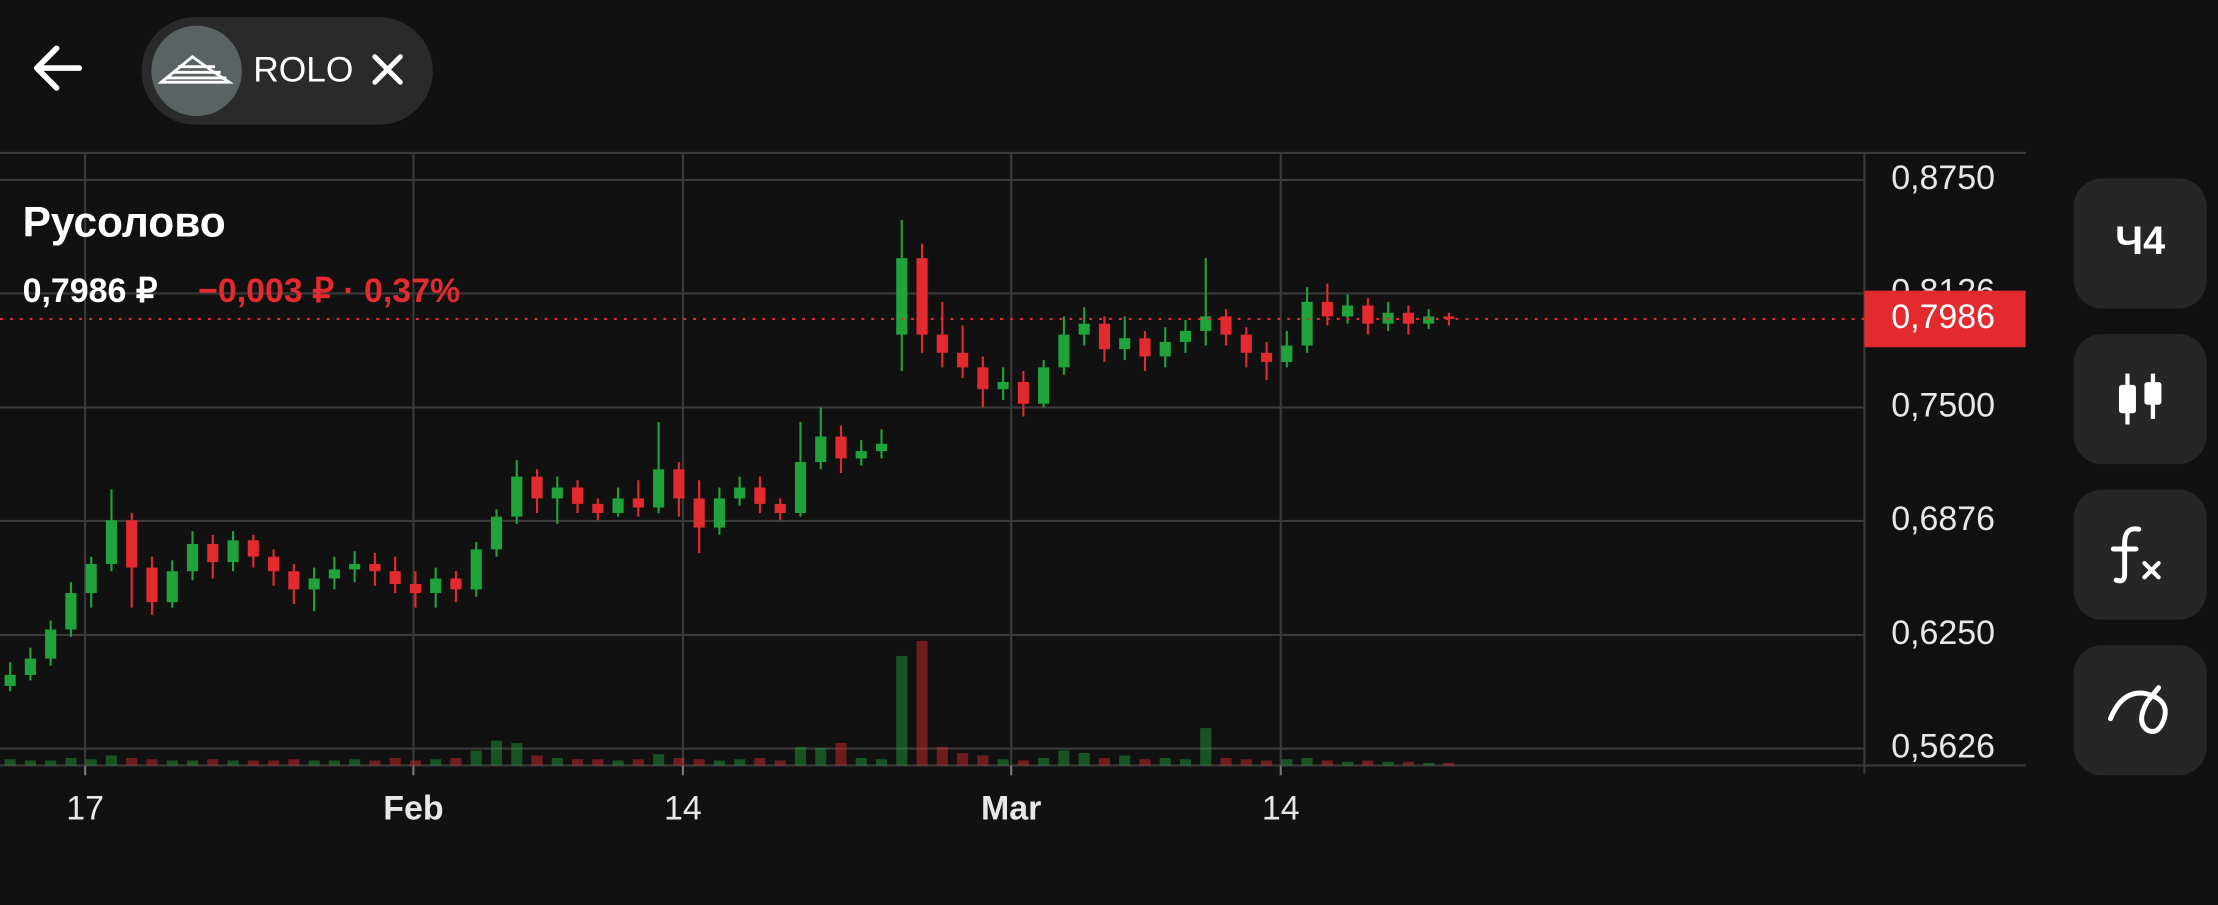 The image size is (2218, 905). I want to click on x-tick-label: 14, so click(683, 809).